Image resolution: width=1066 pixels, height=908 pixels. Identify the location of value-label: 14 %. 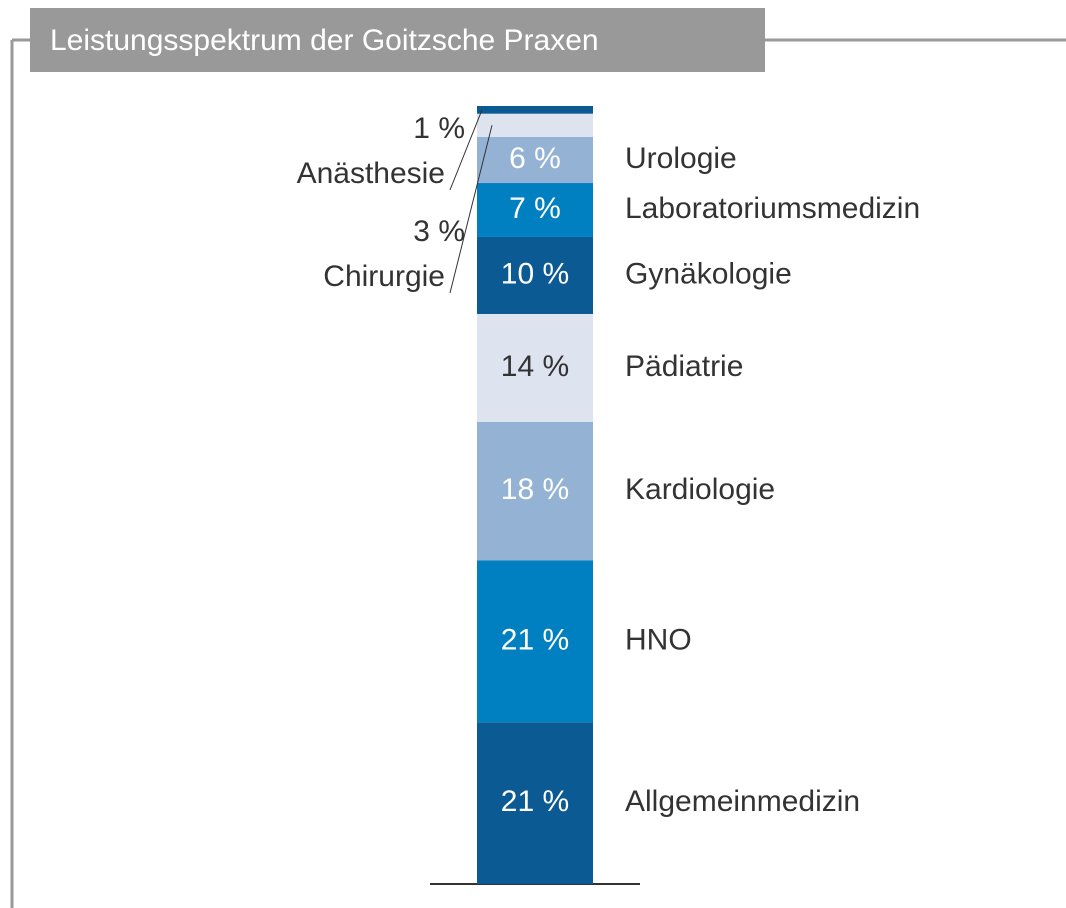
(535, 366).